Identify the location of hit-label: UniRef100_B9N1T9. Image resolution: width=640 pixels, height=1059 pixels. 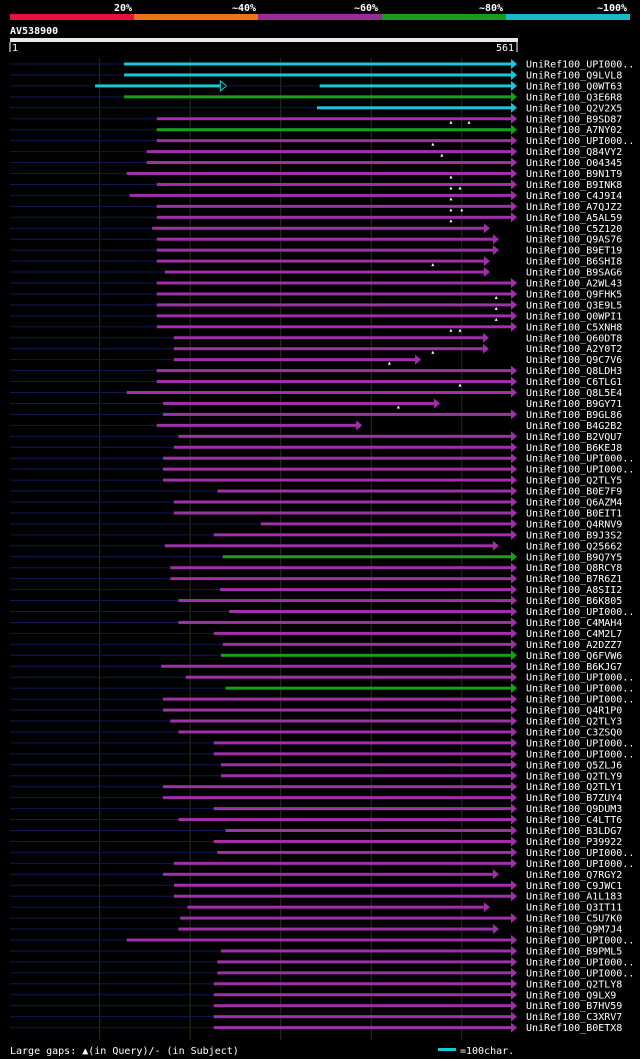
(574, 174).